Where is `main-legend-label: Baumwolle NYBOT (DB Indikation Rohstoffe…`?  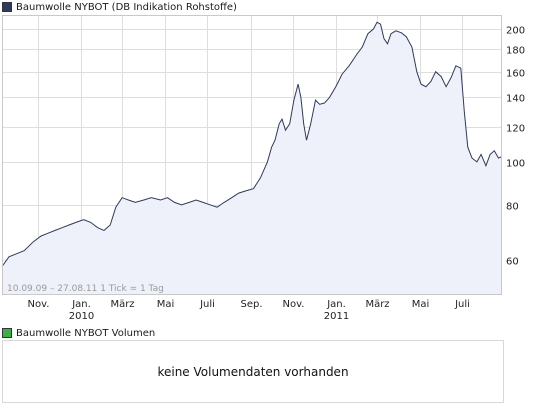
main-legend-label: Baumwolle NYBOT (DB Indikation Rohstoffe… is located at coordinates (126, 7).